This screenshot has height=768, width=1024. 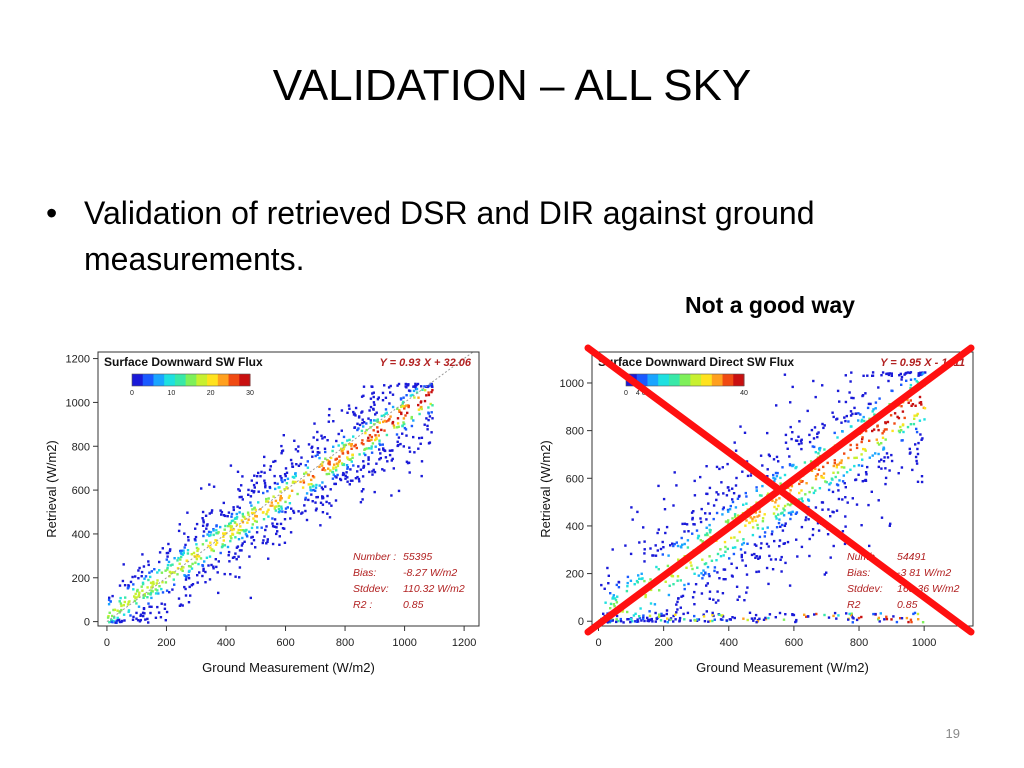 What do you see at coordinates (81, 579) in the screenshot?
I see `y-tick-label: 200` at bounding box center [81, 579].